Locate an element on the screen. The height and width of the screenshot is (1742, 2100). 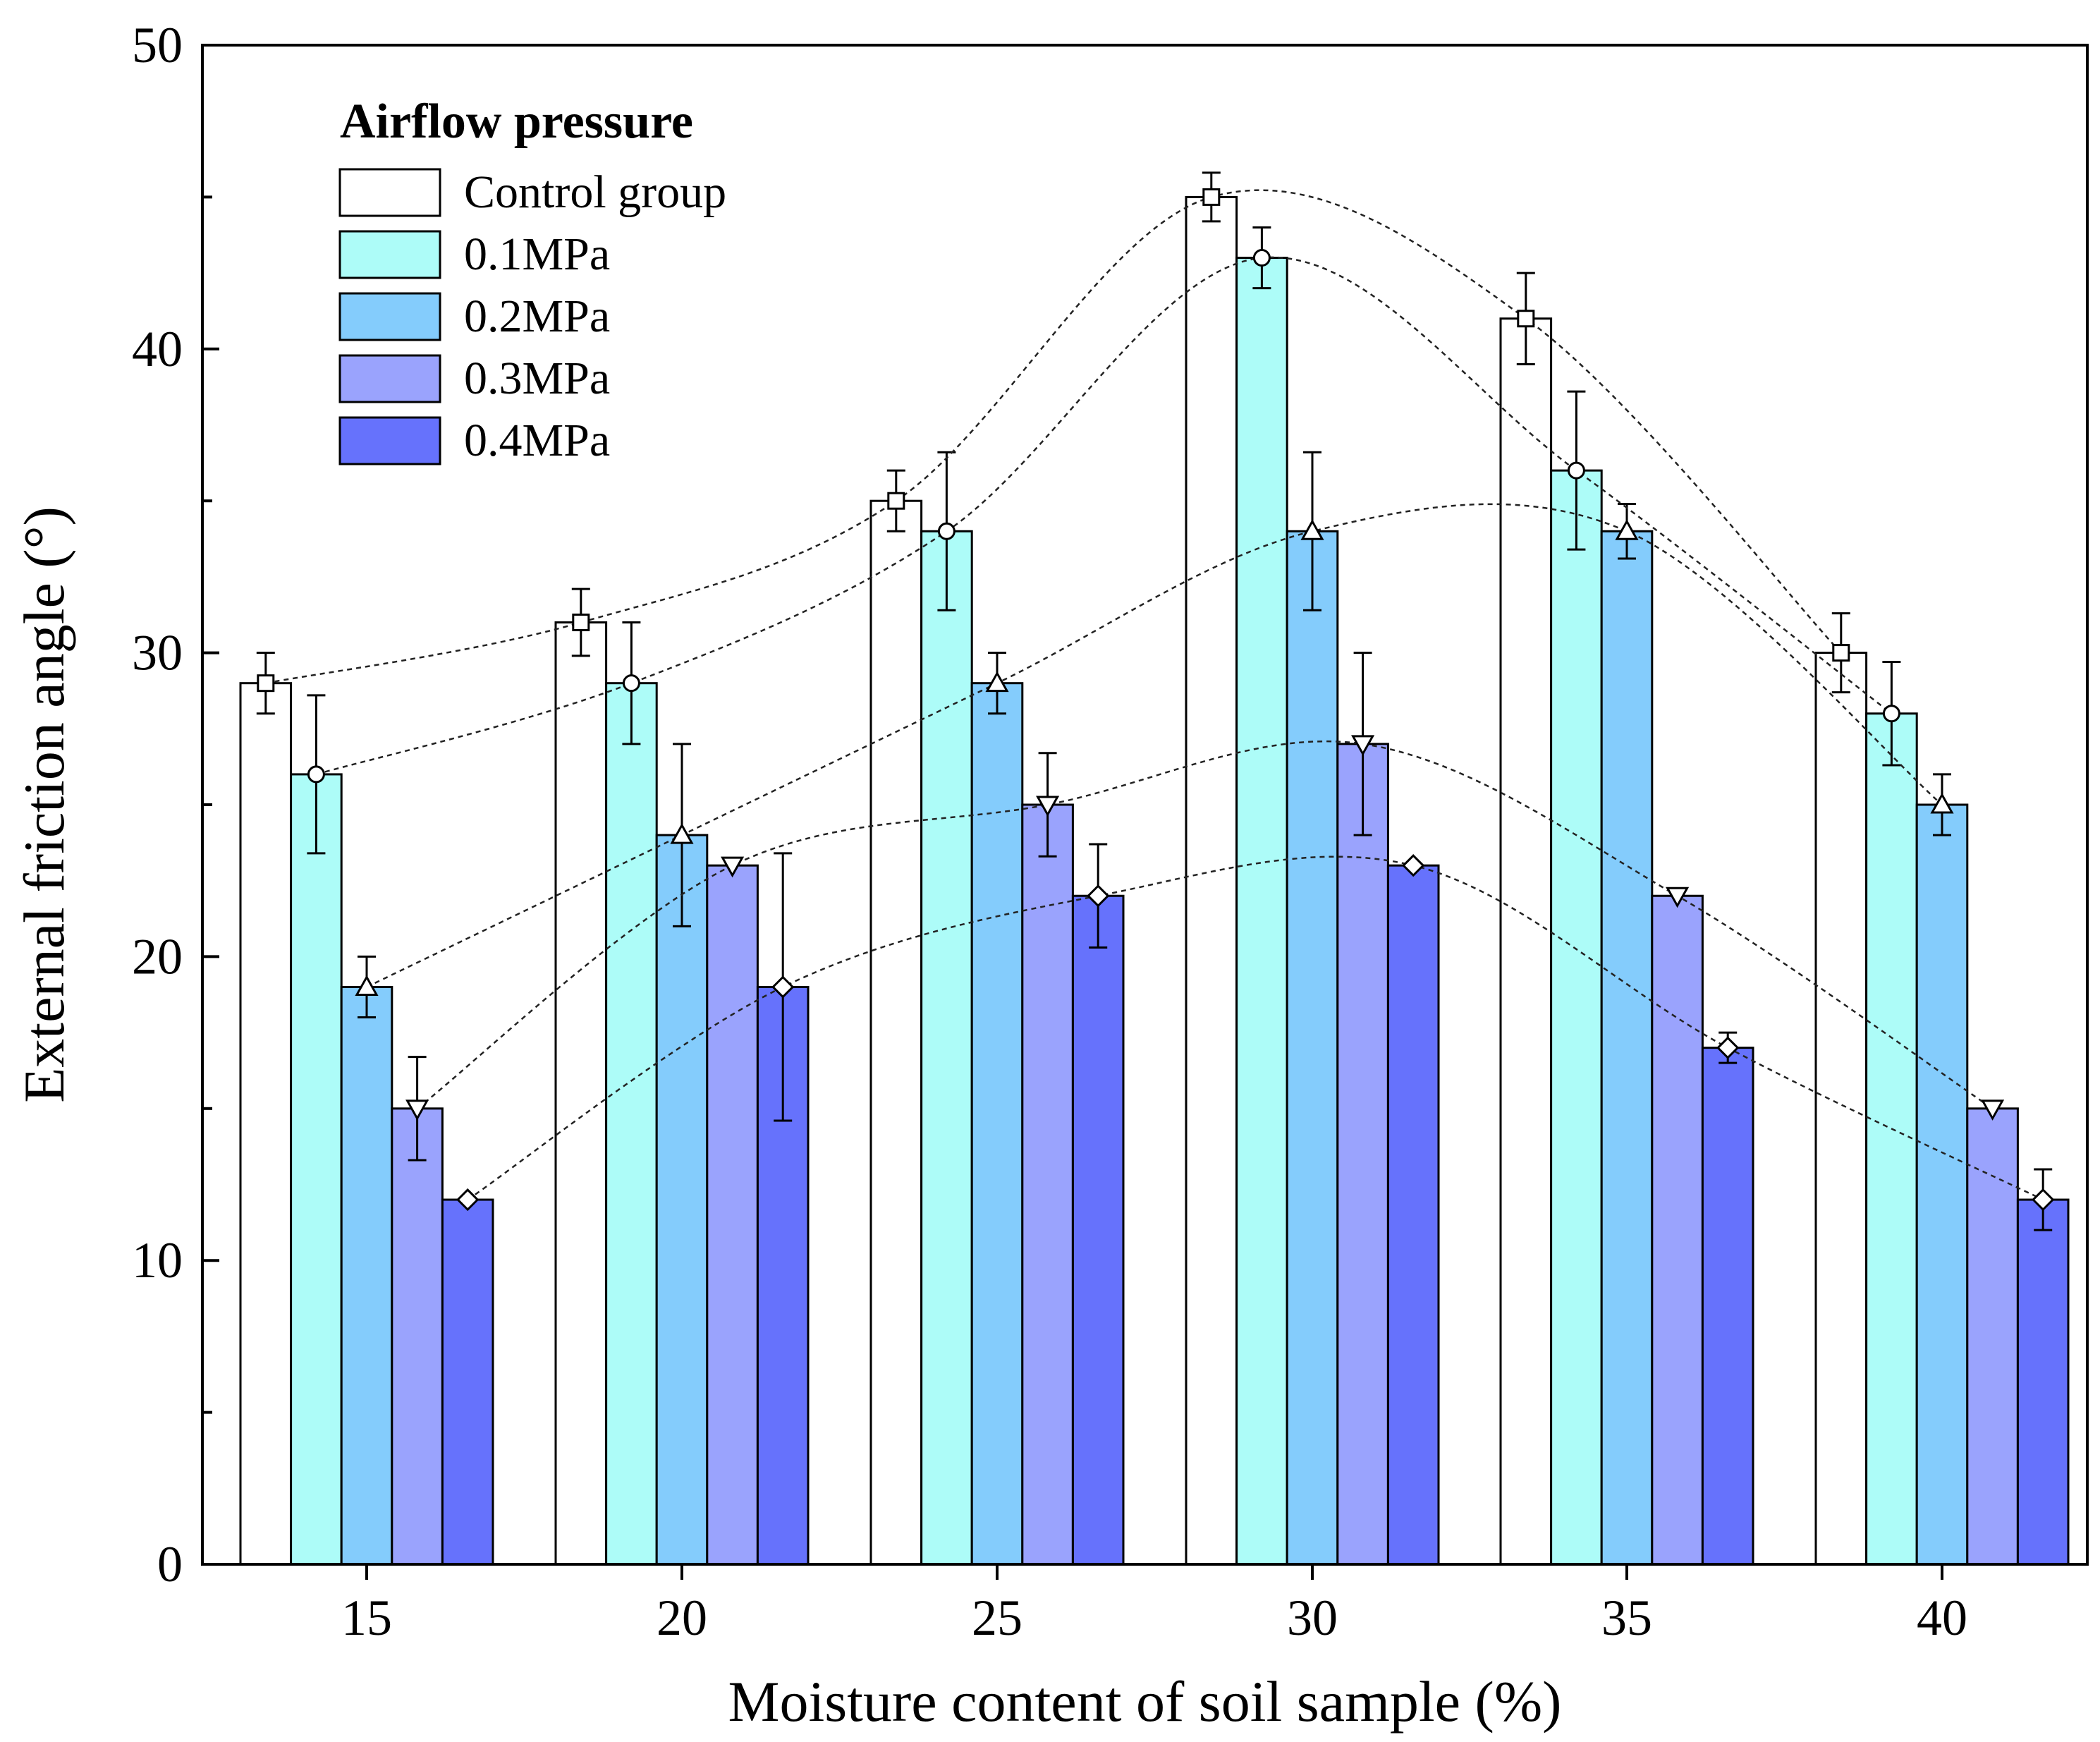
bar-s0-c5 is located at coordinates (1841, 1109).